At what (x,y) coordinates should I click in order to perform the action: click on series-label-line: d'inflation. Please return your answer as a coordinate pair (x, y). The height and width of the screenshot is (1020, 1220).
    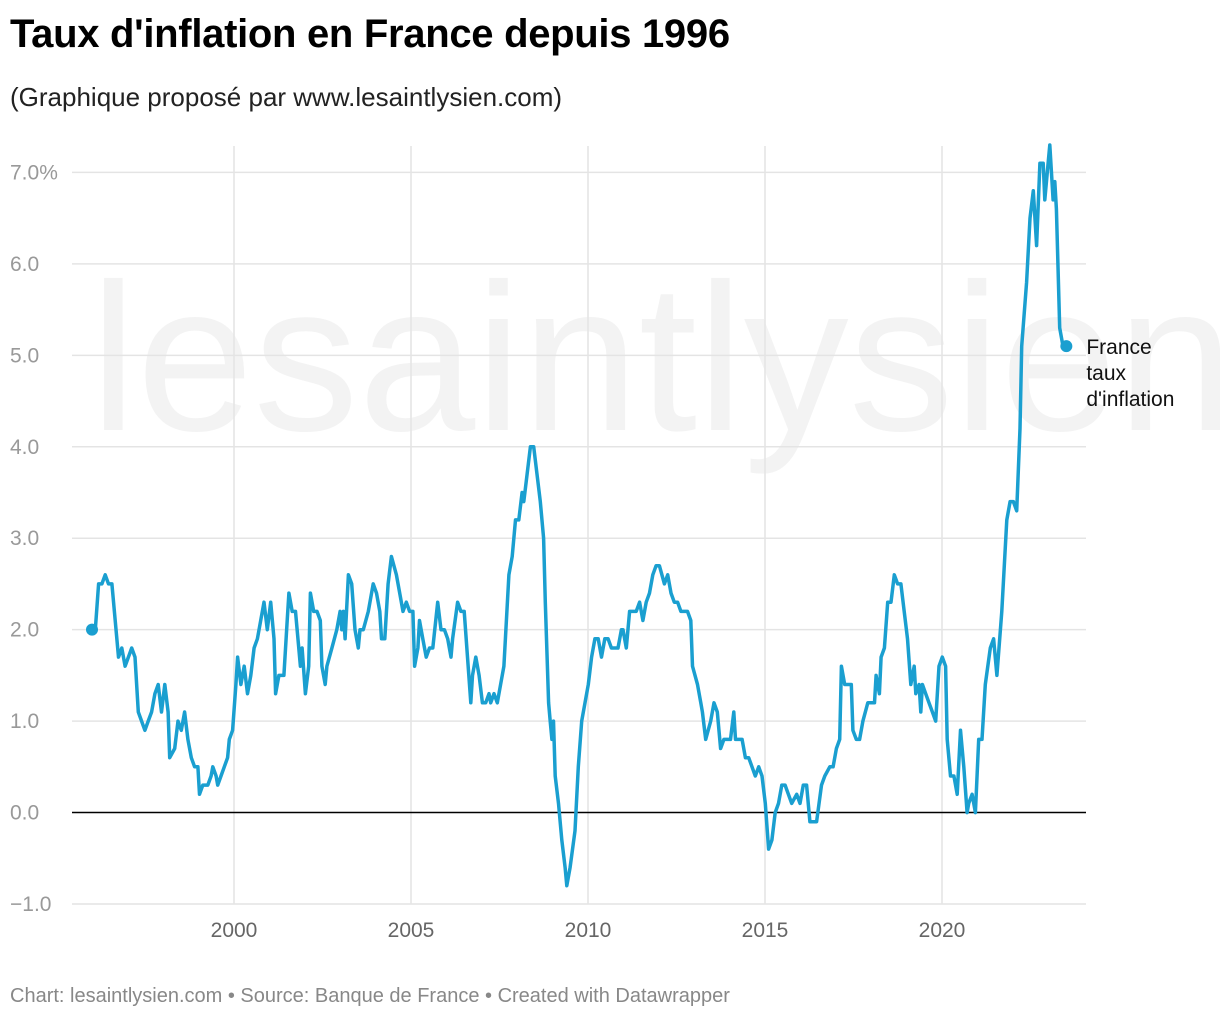
    Looking at the image, I should click on (1130, 399).